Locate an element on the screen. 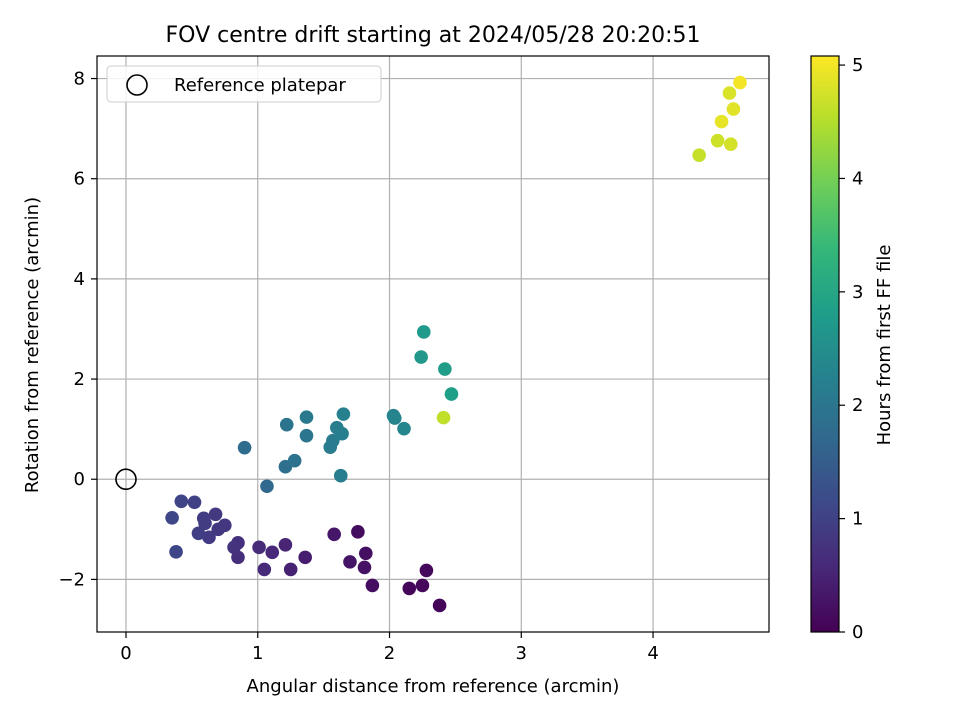  reference-platepar-marker is located at coordinates (126, 479).